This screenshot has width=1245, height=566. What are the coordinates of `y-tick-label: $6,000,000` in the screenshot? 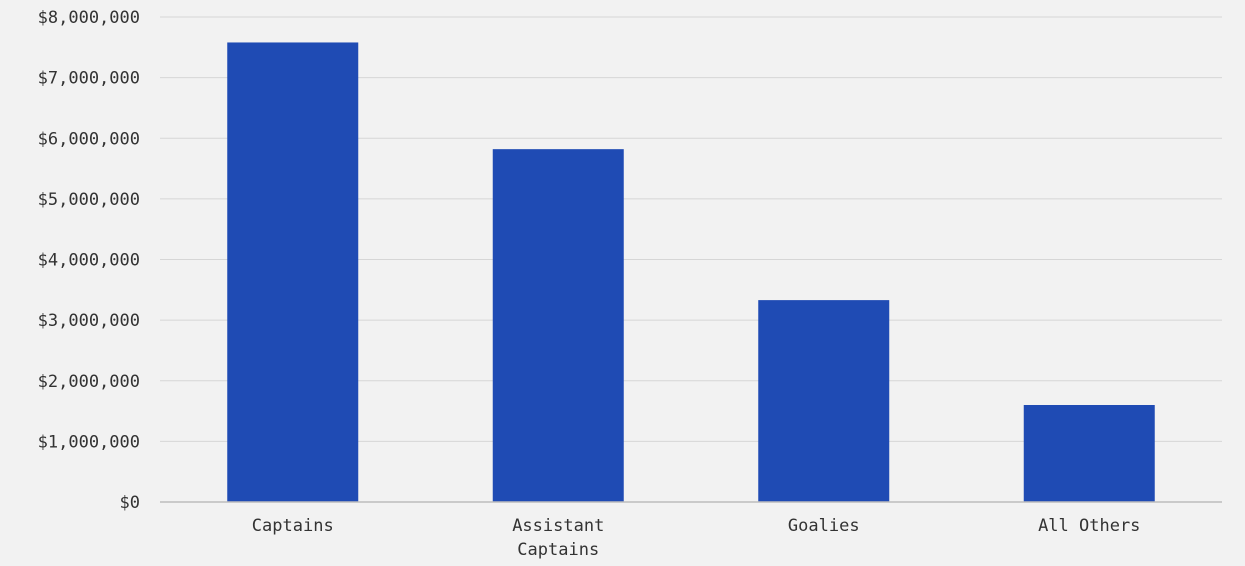 It's located at (89, 139).